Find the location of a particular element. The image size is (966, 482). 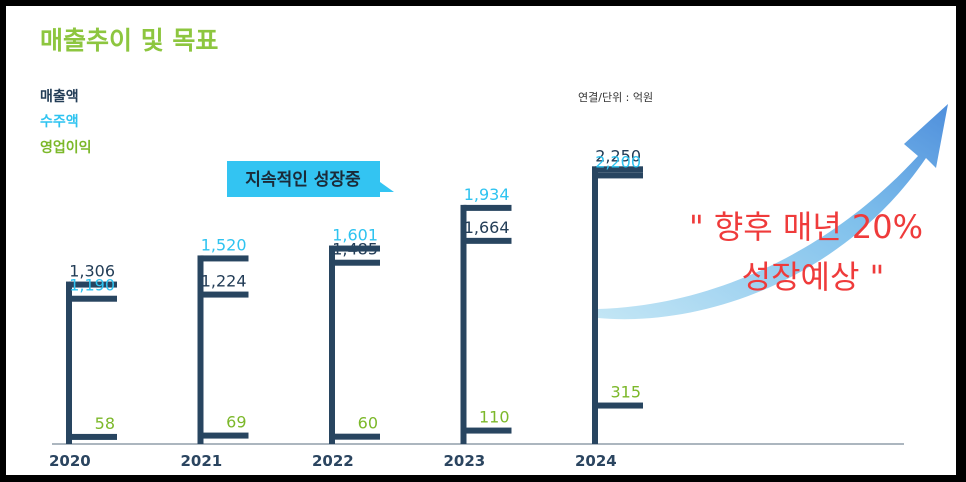

bar-stem-2022 is located at coordinates (332, 344).